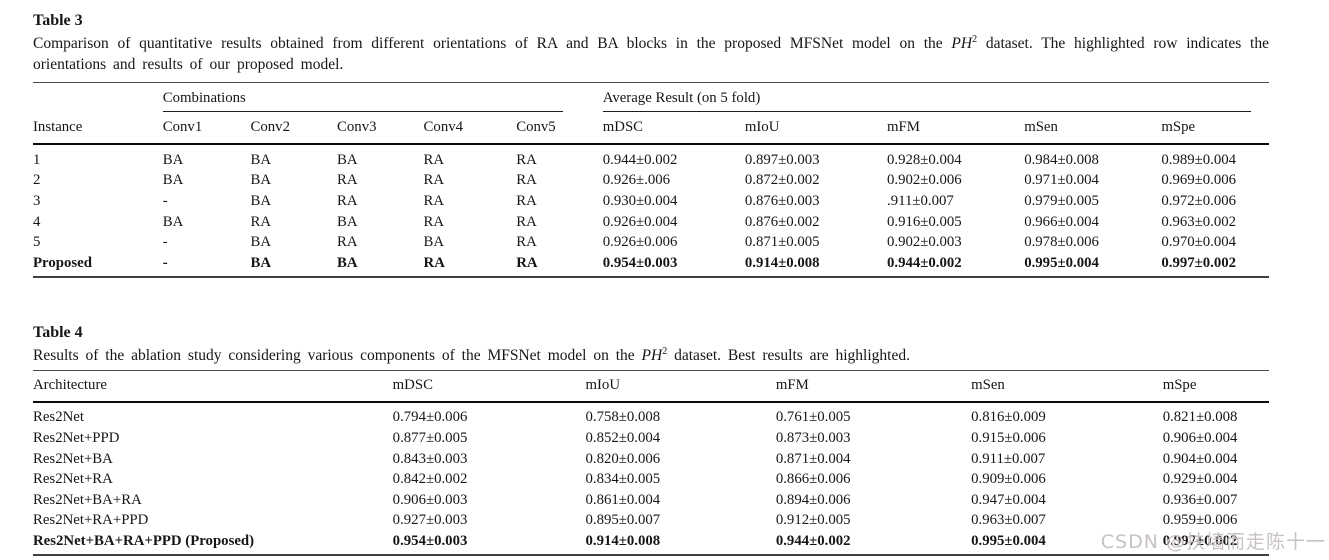 The height and width of the screenshot is (560, 1329). Describe the element at coordinates (623, 540) in the screenshot. I see `result-cell: 0.914±0.008` at that location.